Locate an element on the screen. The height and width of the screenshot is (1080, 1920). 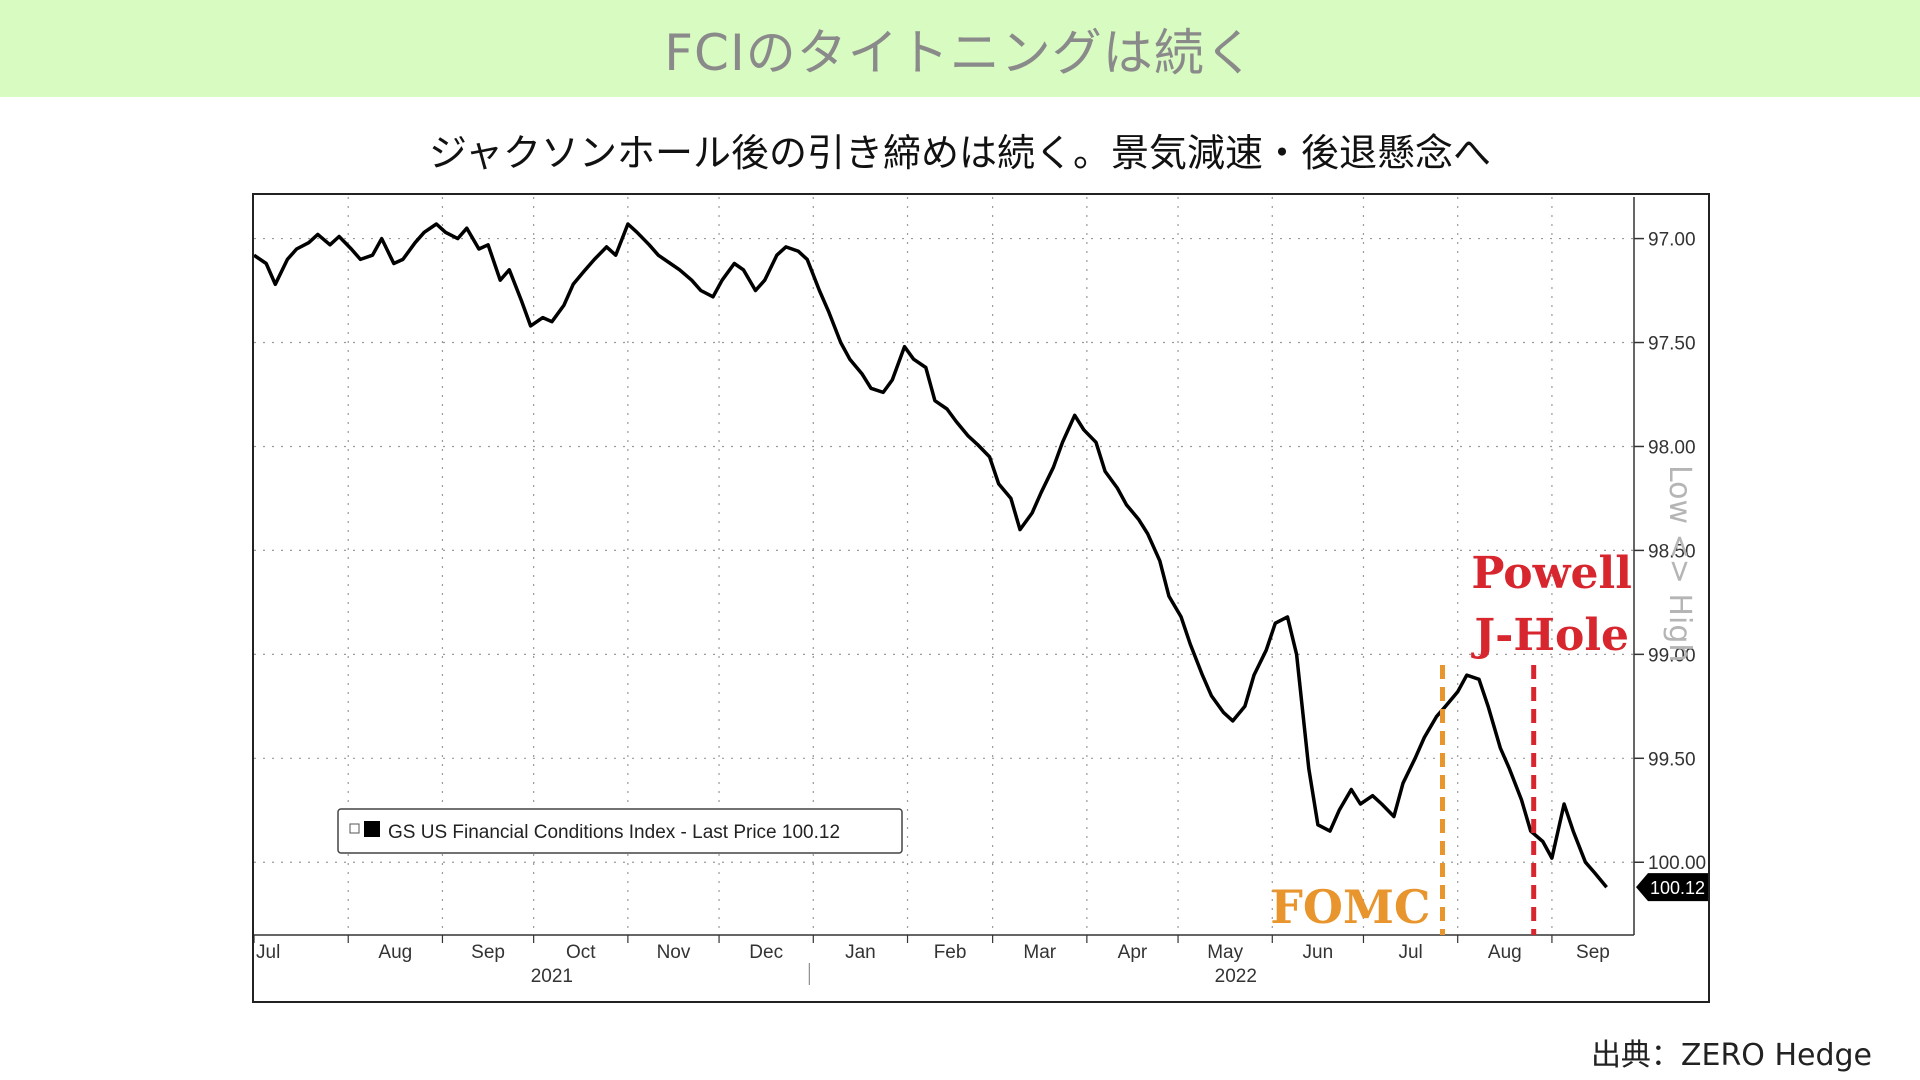
y-tick-label: 97.50 is located at coordinates (1672, 344).